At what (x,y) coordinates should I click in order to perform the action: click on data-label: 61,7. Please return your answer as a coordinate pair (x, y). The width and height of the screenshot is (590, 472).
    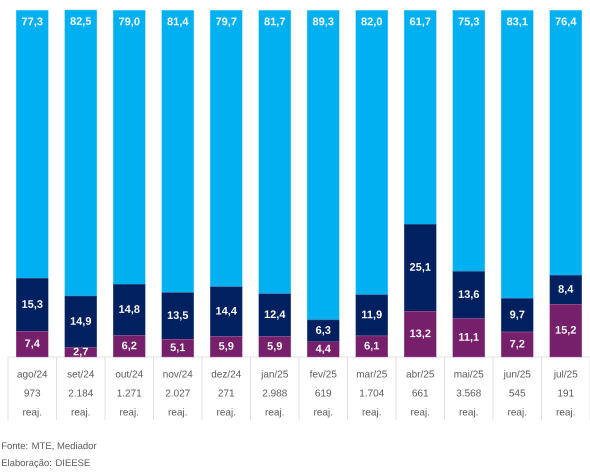
    Looking at the image, I should click on (420, 22).